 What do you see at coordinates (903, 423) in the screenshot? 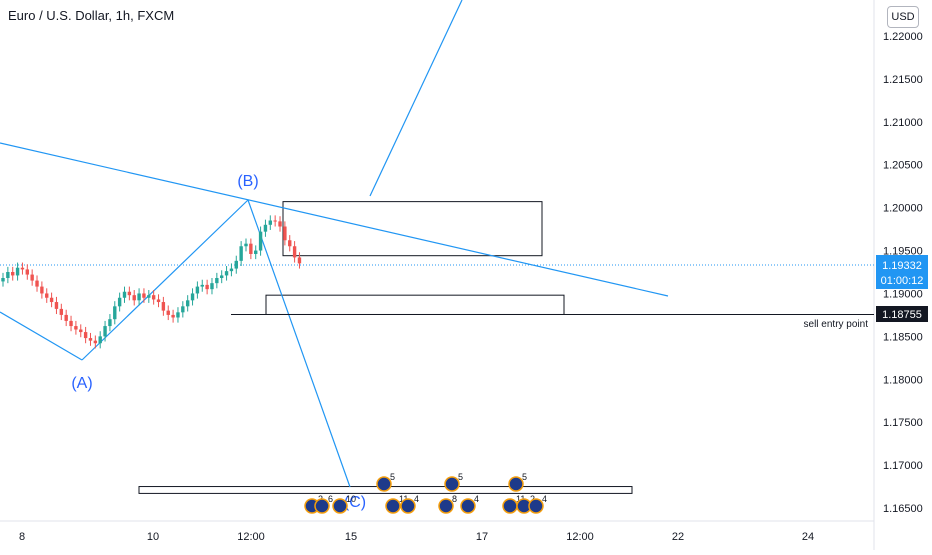
I see `price-tick-label: 1.17500` at bounding box center [903, 423].